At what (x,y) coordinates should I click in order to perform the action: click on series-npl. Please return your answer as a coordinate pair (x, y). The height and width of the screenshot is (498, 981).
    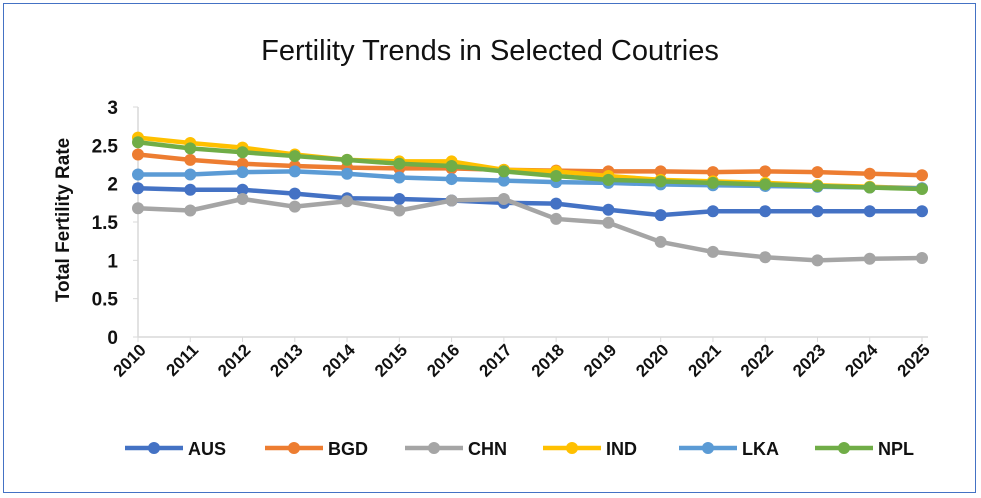
    Looking at the image, I should click on (530, 166).